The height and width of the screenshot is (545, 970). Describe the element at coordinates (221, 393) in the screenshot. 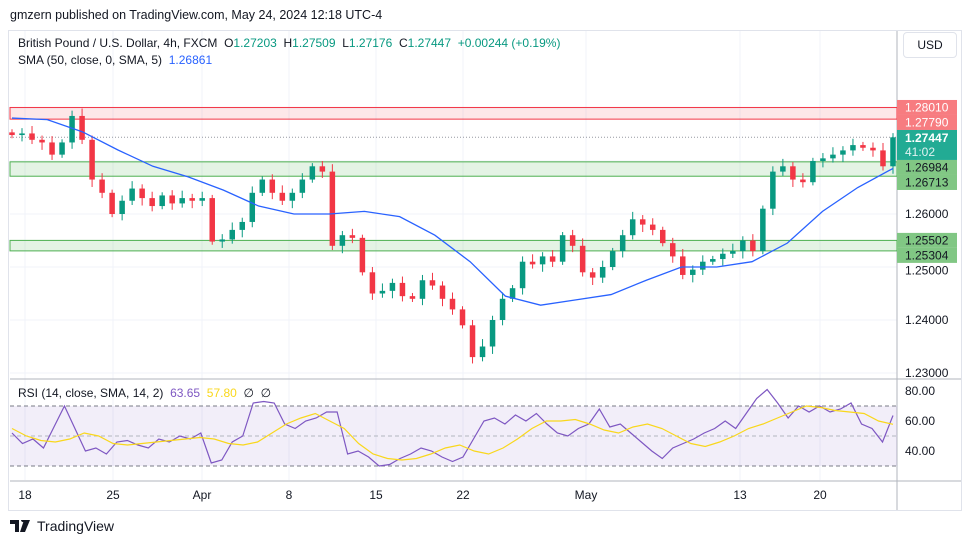

I see `rsi-sma-value: 57.80` at that location.